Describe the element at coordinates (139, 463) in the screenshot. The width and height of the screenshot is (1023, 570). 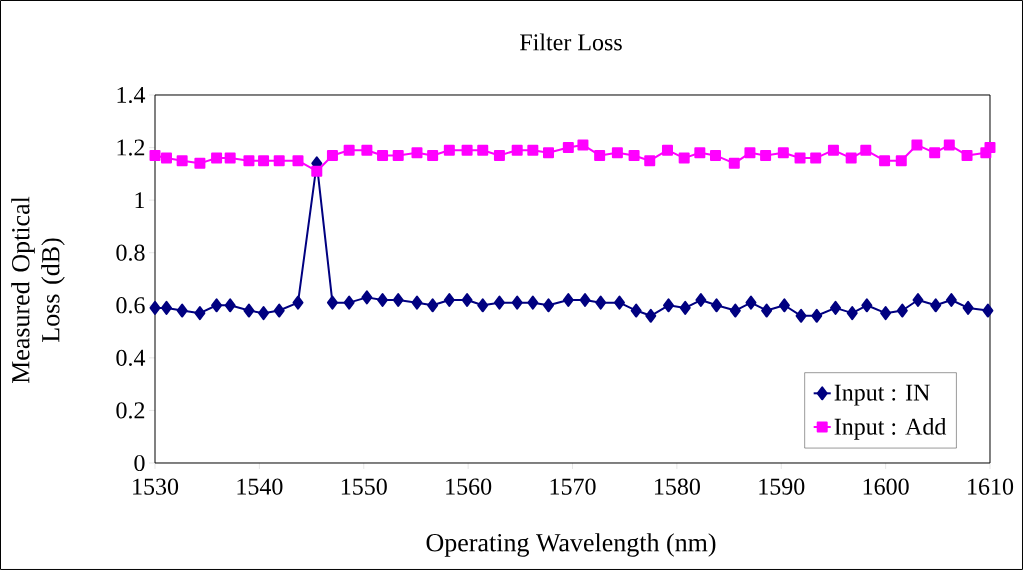
I see `y-tick-label: 0` at that location.